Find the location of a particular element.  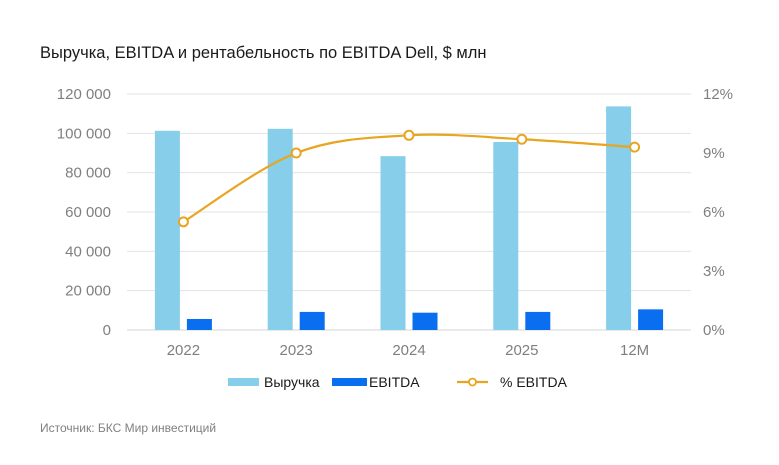

y-left-tick-label: 0 is located at coordinates (107, 330).